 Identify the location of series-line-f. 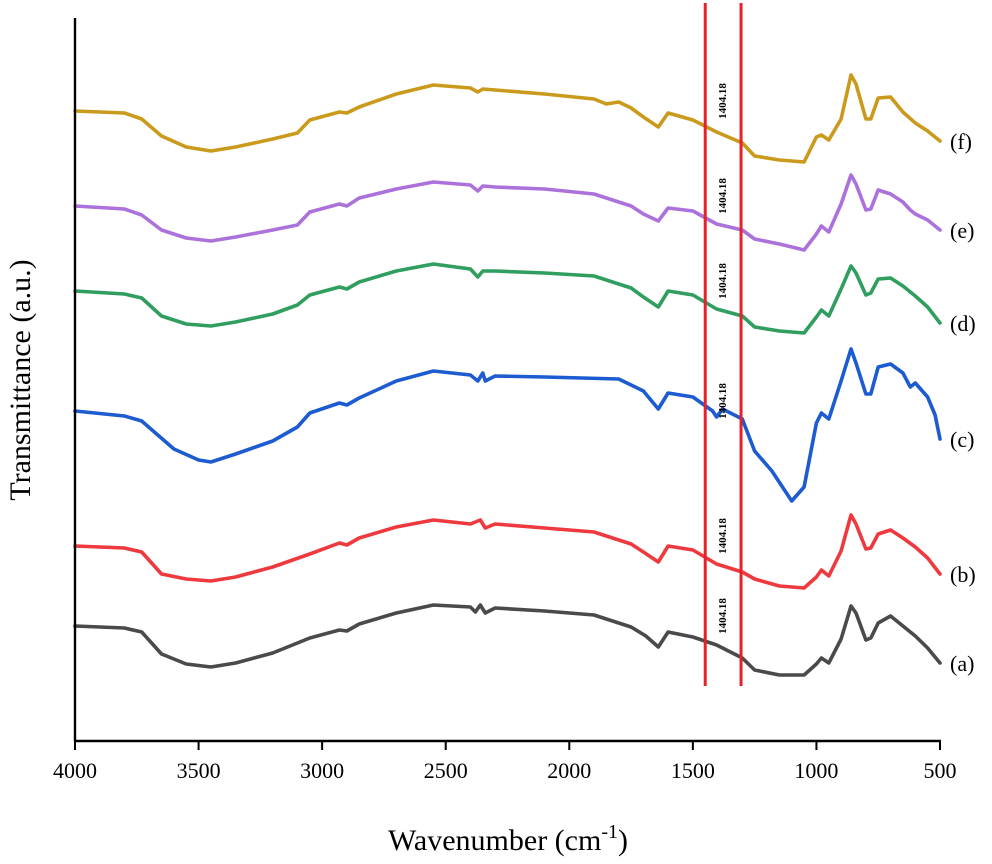
(507, 118).